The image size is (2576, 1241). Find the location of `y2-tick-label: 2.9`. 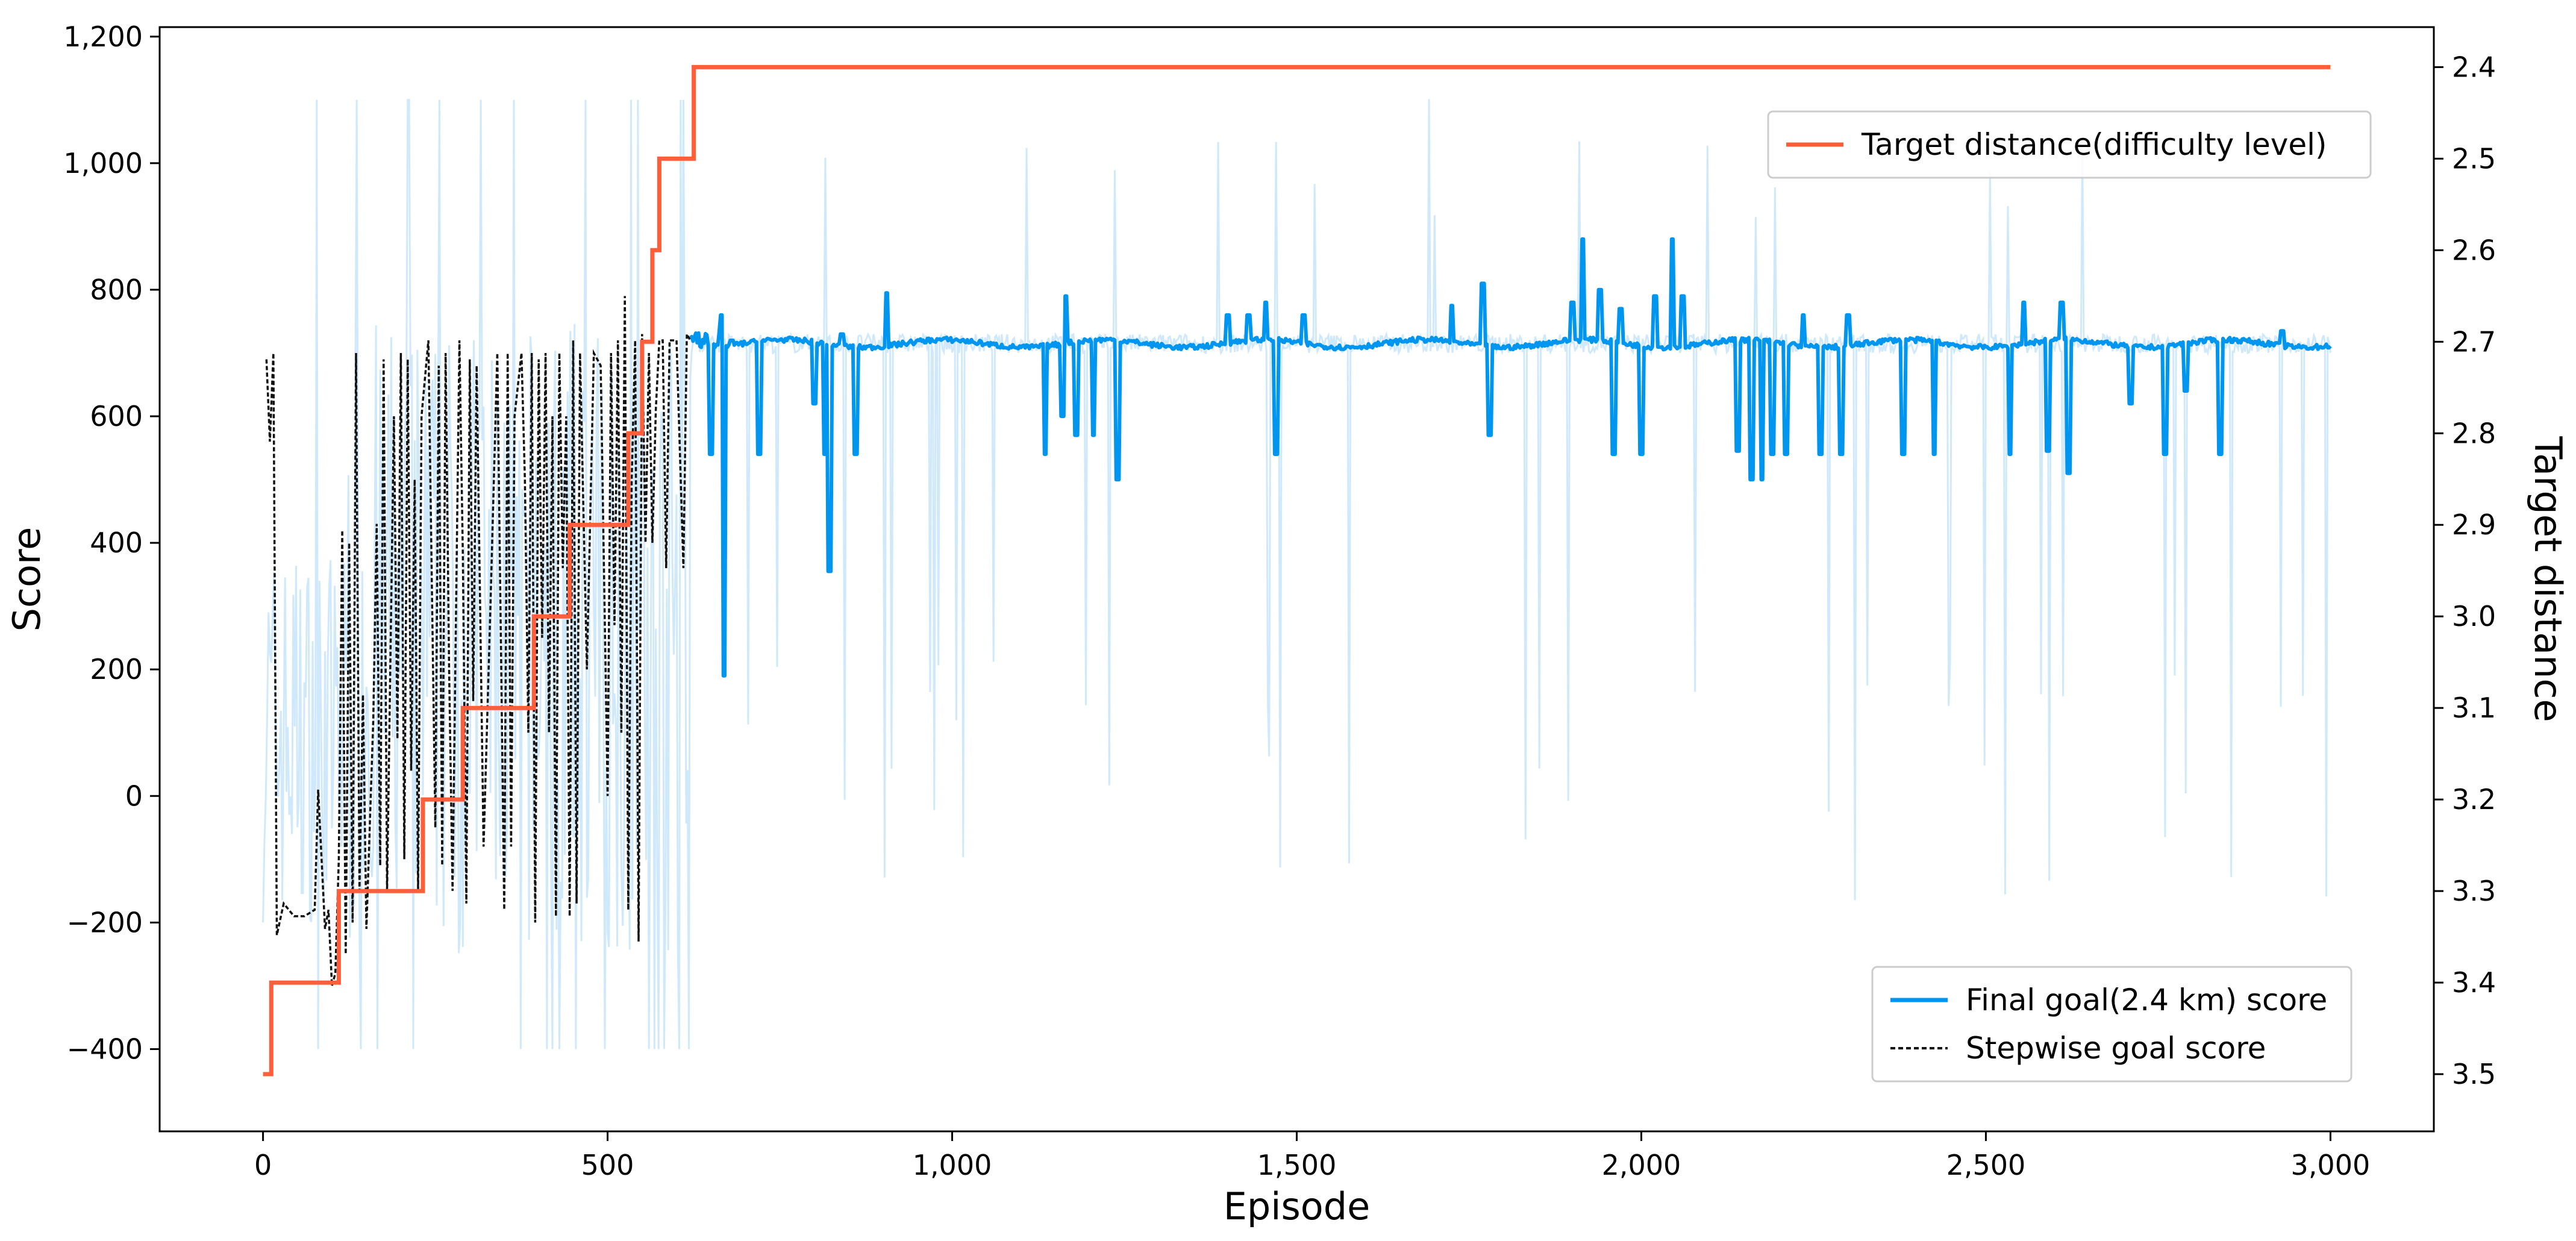

y2-tick-label: 2.9 is located at coordinates (2474, 524).